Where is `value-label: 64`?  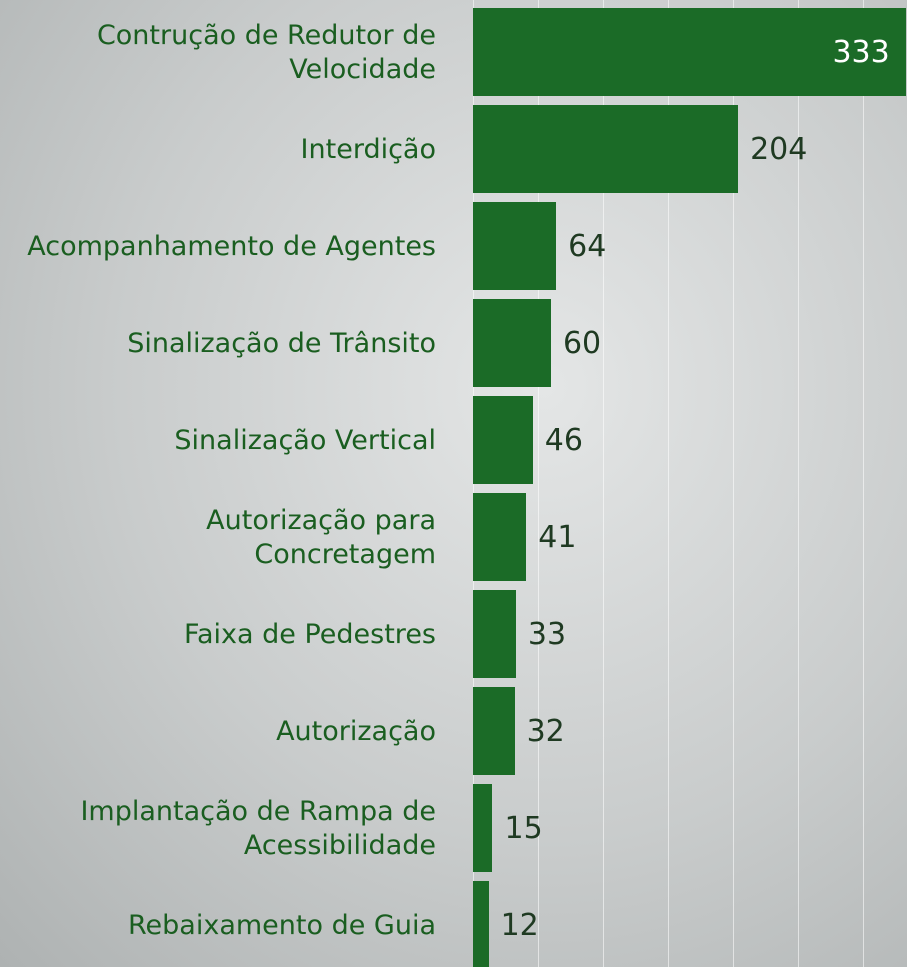 value-label: 64 is located at coordinates (587, 246).